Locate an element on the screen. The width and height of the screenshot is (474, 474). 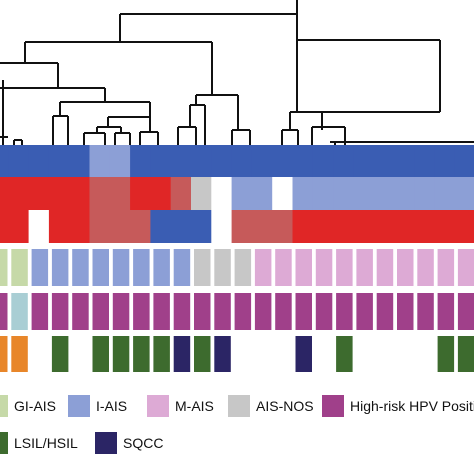
legend-swatch-ais-nos is located at coordinates (239, 406).